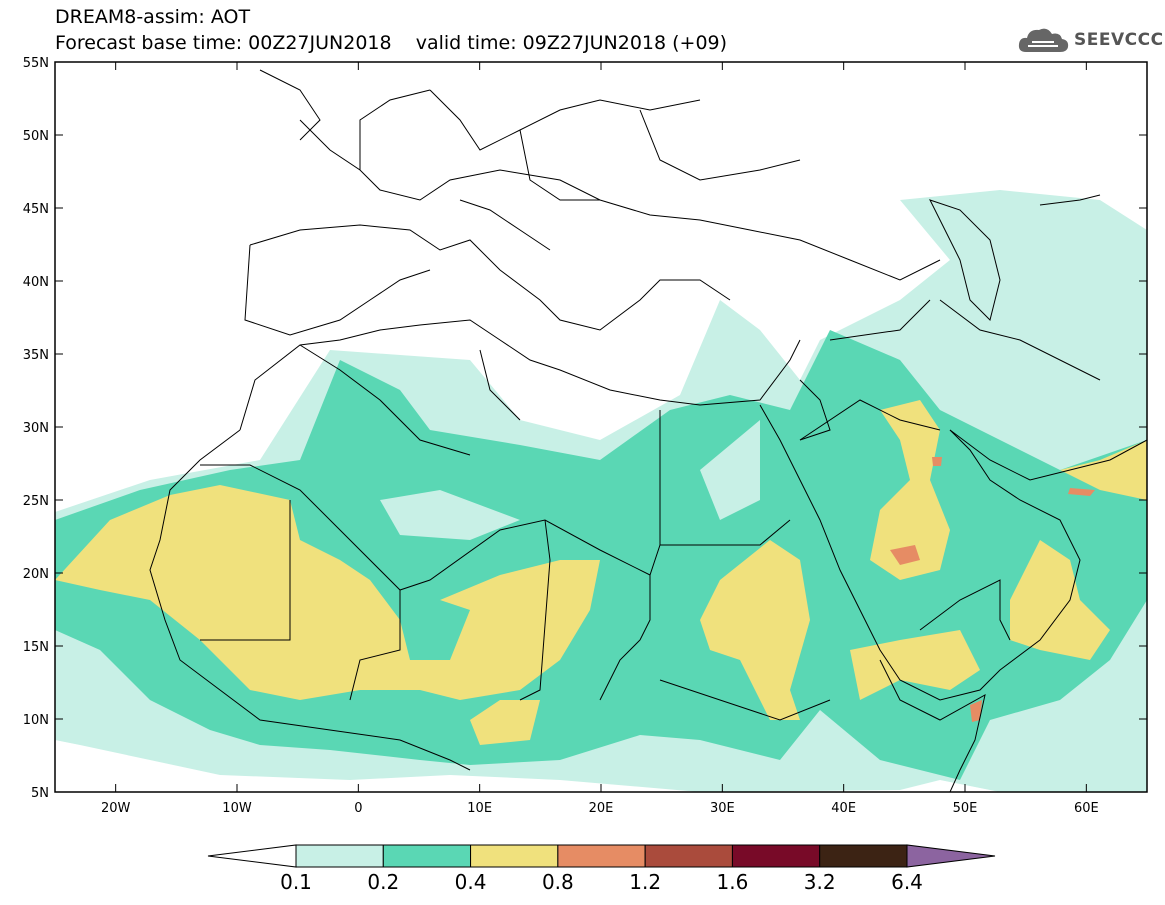 The width and height of the screenshot is (1165, 905). I want to click on logo-text: SEEVCCC, so click(1119, 40).